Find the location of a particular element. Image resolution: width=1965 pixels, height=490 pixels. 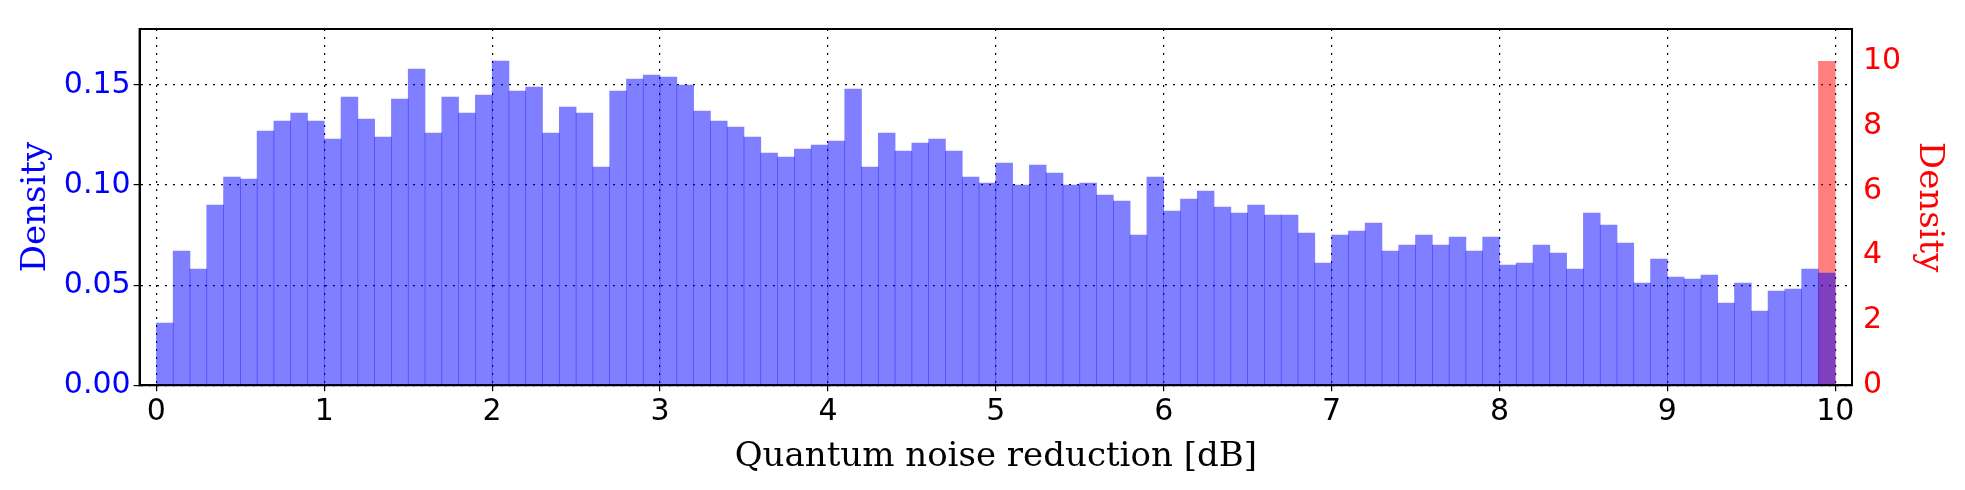

y-tick-label: 0.05 is located at coordinates (97, 282).